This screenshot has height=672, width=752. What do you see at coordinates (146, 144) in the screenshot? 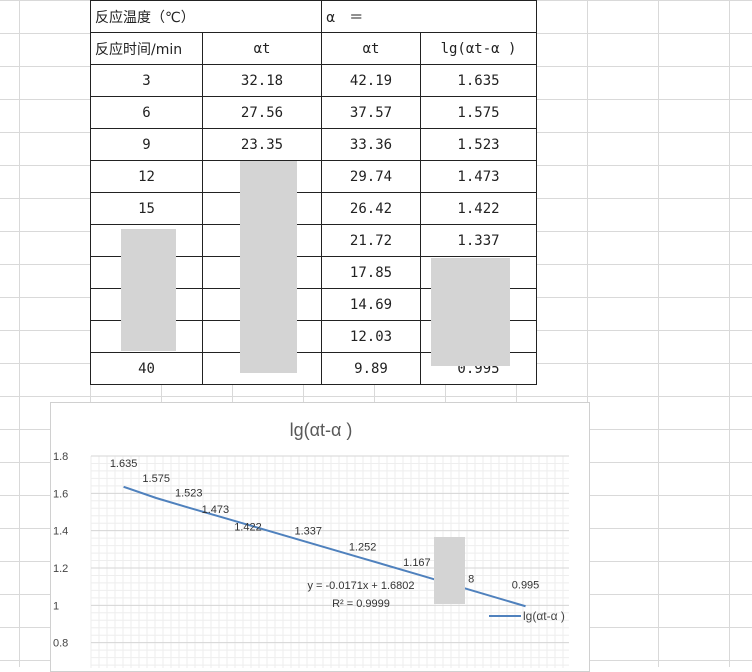
I see `table-cell: 9` at bounding box center [146, 144].